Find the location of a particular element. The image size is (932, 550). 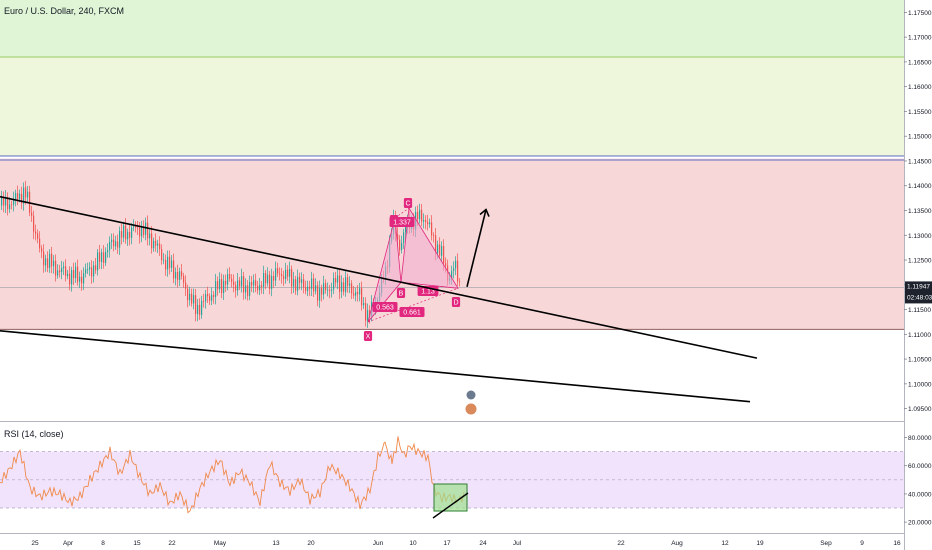

ratio-xd-label: 0.661 is located at coordinates (412, 313).